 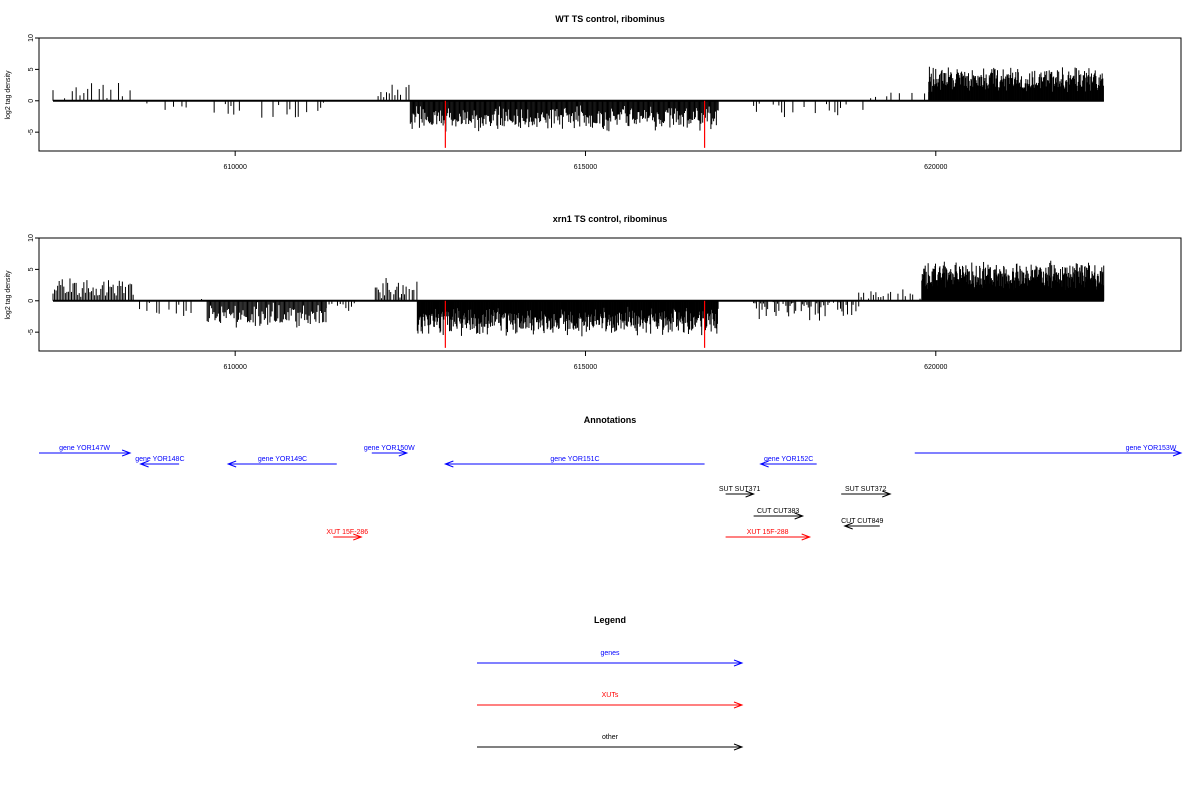 I want to click on annotation-feature: gene YOR149C, so click(x=281, y=462).